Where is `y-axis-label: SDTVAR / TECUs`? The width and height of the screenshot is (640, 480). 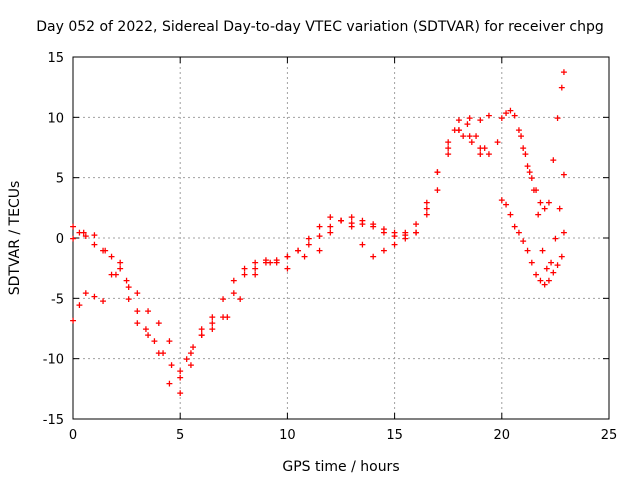 y-axis-label: SDTVAR / TECUs is located at coordinates (15, 238).